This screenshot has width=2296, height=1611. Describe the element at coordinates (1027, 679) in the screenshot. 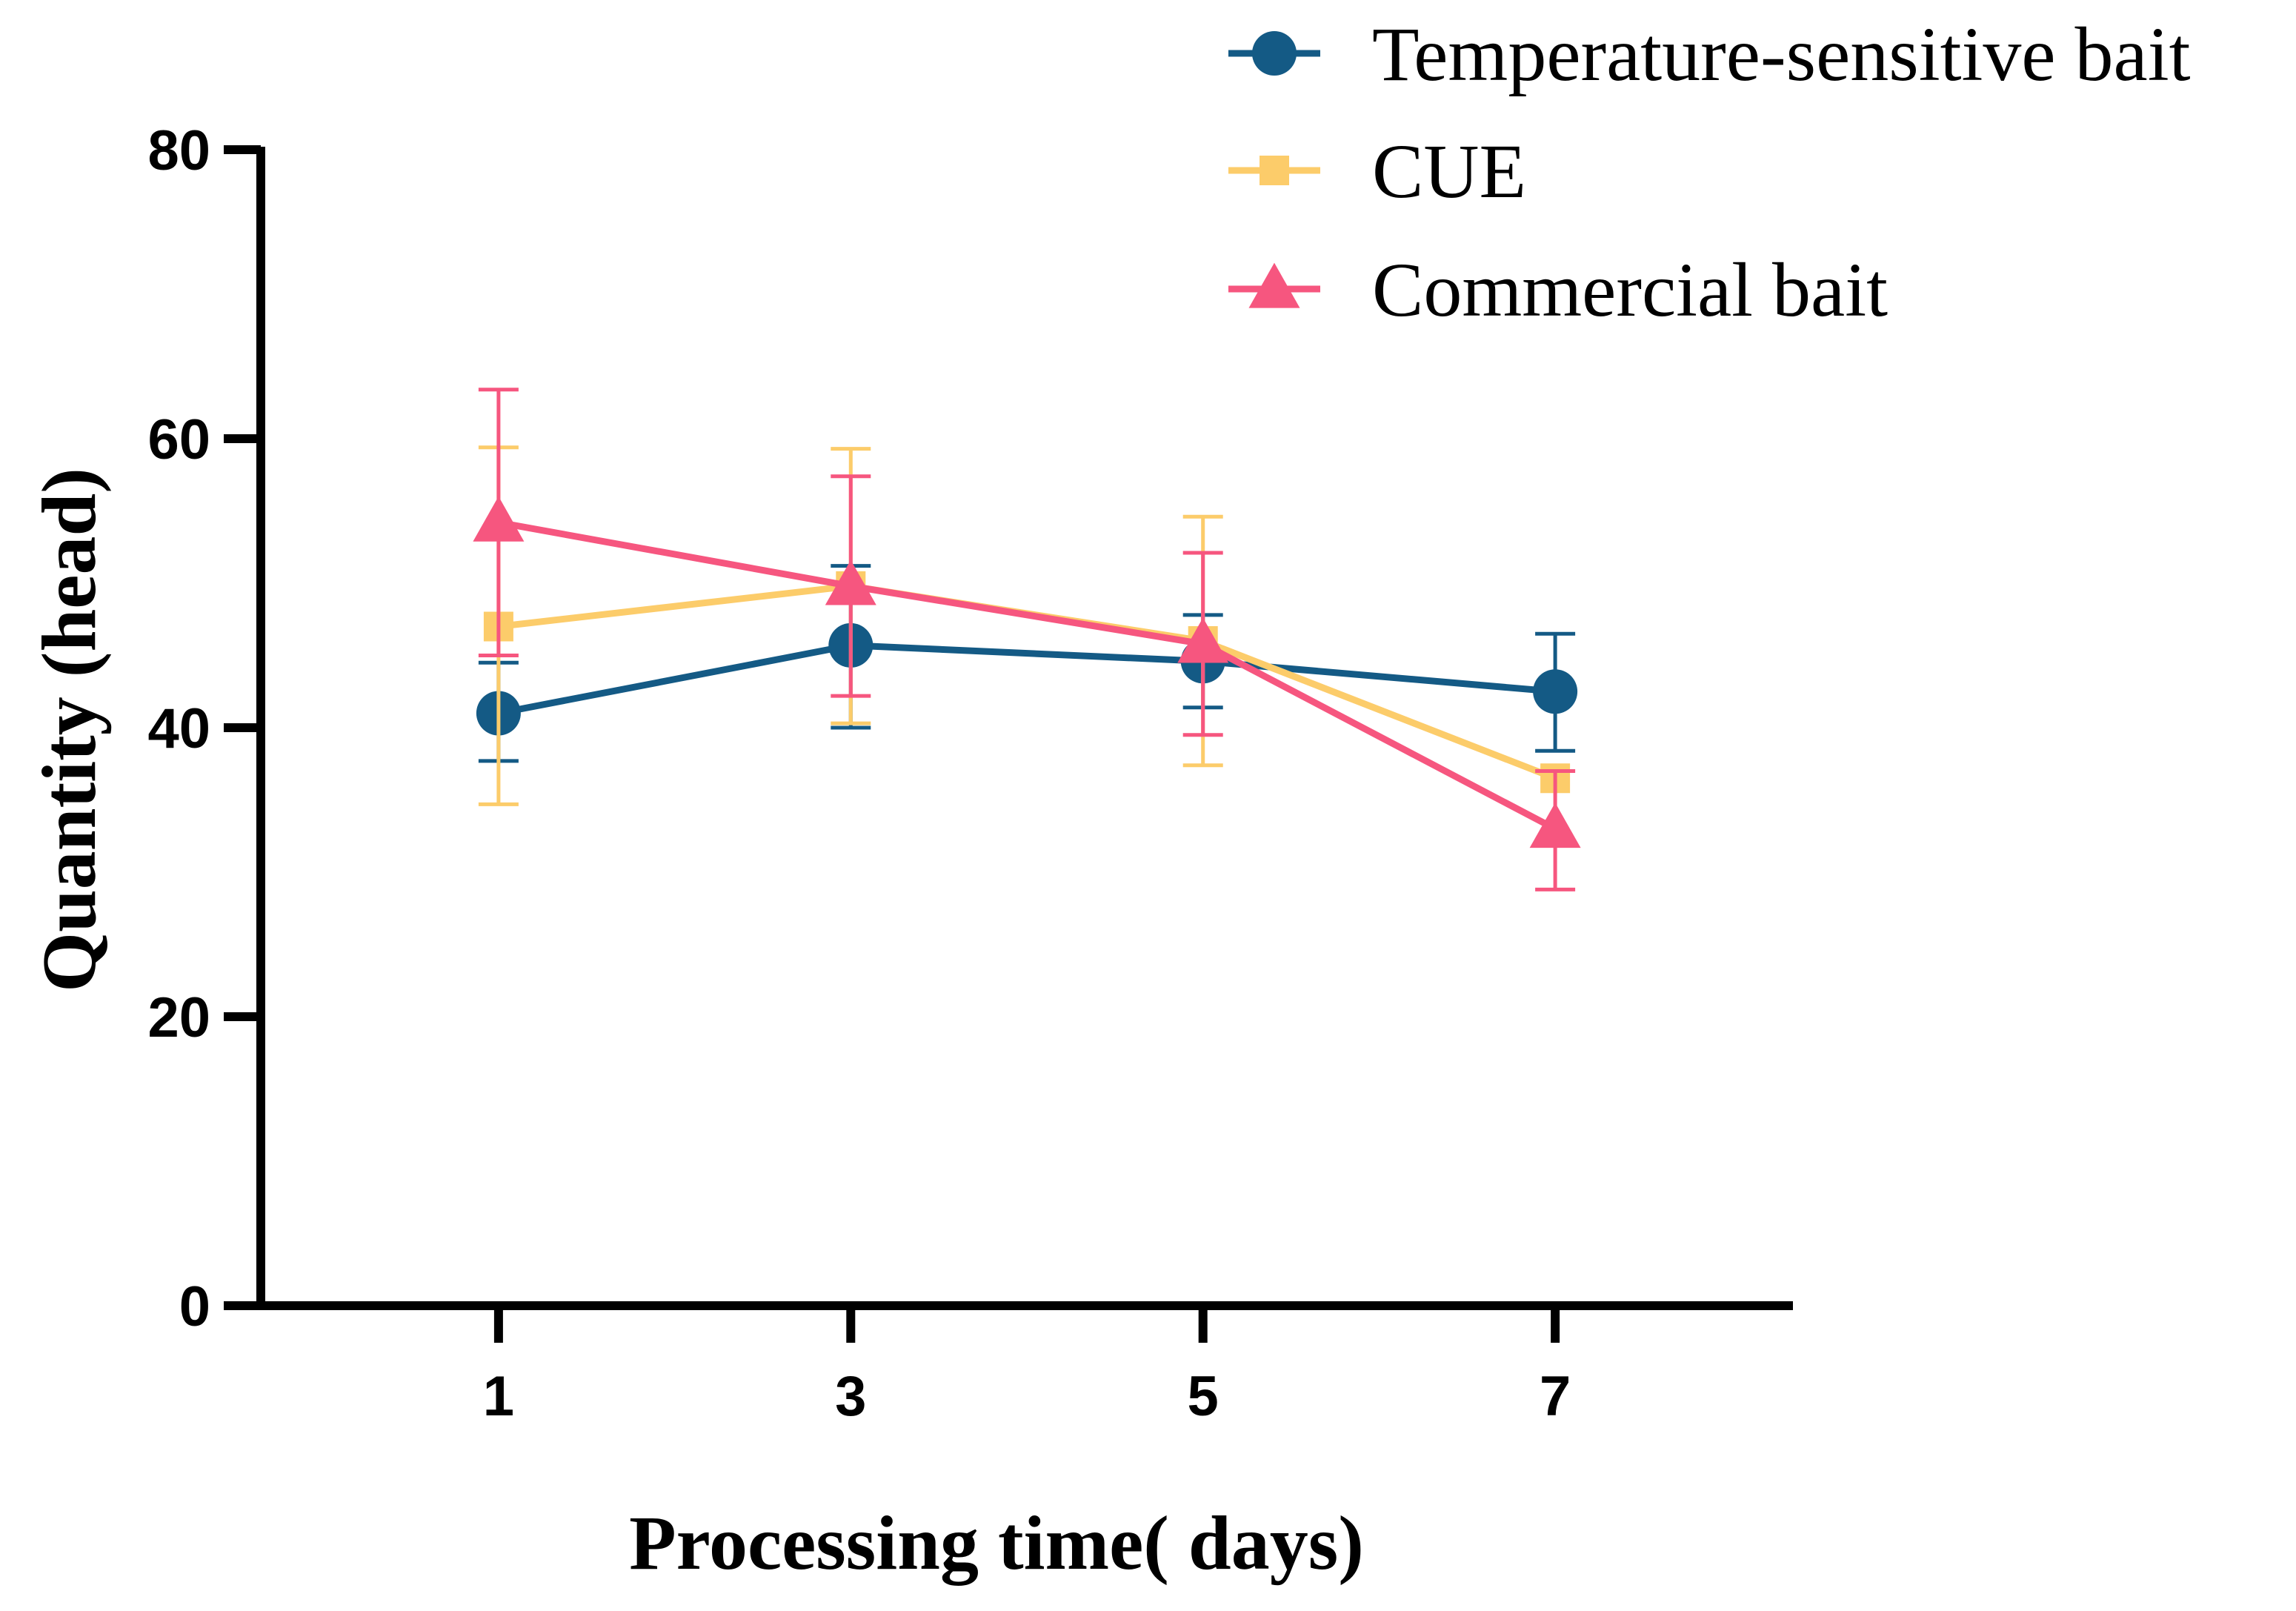

I see `temperature-sensitive-bait-line` at that location.